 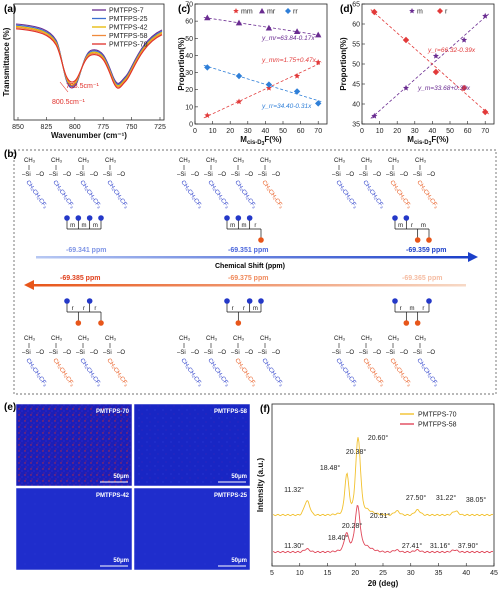 What do you see at coordinates (343, 64) in the screenshot?
I see `panel-d-ylabel: Proportion(%)` at bounding box center [343, 64].